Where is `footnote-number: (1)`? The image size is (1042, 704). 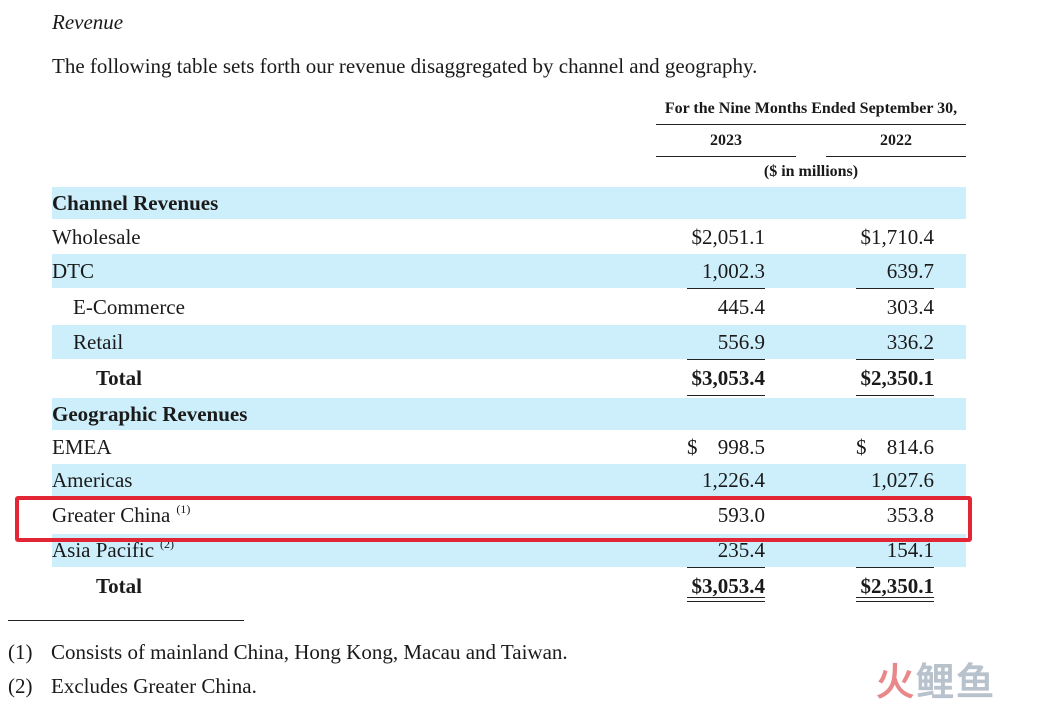 footnote-number: (1) is located at coordinates (20, 652).